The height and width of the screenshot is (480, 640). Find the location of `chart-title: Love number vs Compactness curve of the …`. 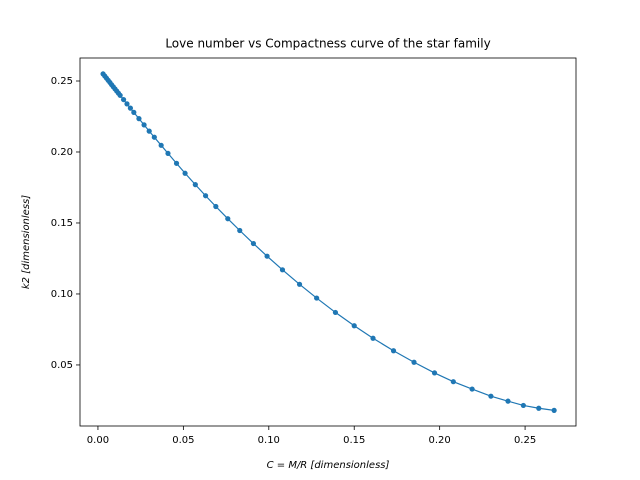

chart-title: Love number vs Compactness curve of the … is located at coordinates (327, 44).